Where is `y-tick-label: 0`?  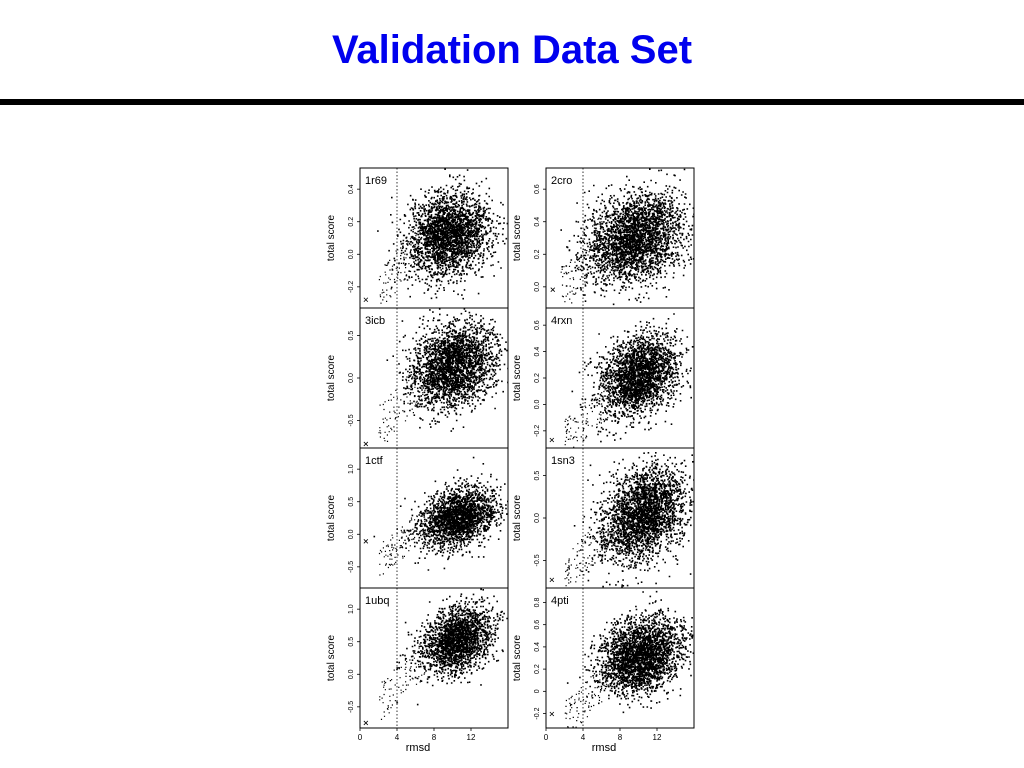 y-tick-label: 0 is located at coordinates (537, 691).